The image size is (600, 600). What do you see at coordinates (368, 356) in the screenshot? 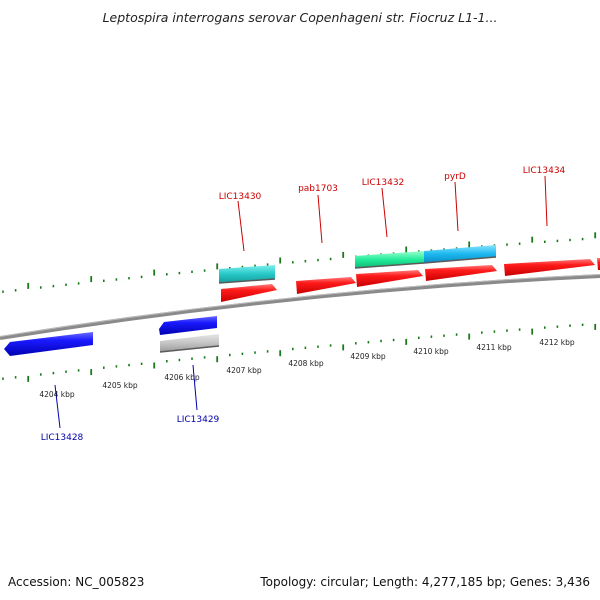
I see `kbp-label: 4209 kbp` at bounding box center [368, 356].